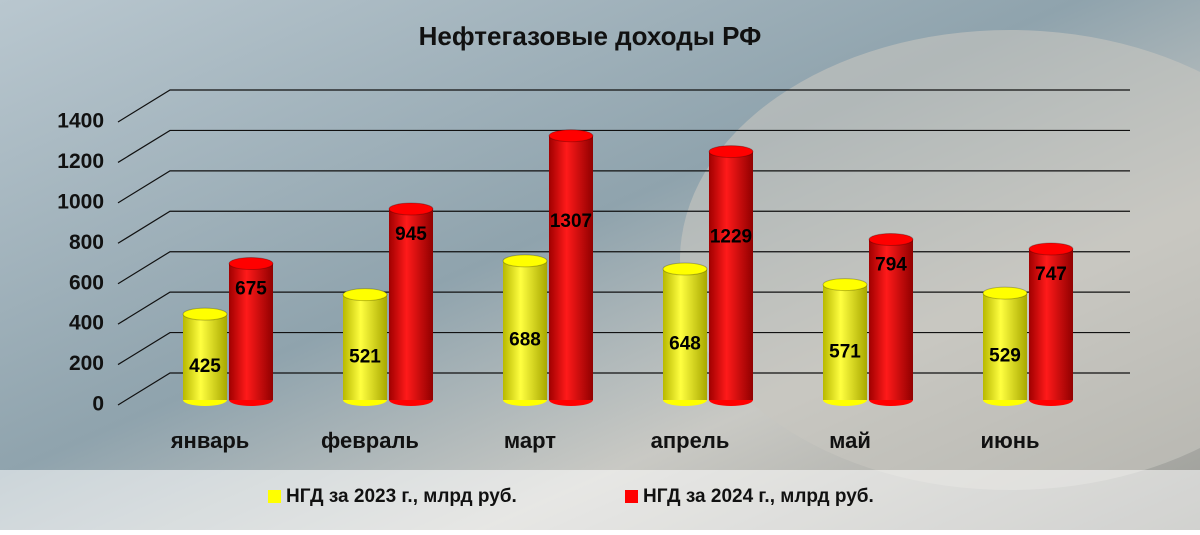  What do you see at coordinates (80, 121) in the screenshot?
I see `y-tick-label: 1400` at bounding box center [80, 121].